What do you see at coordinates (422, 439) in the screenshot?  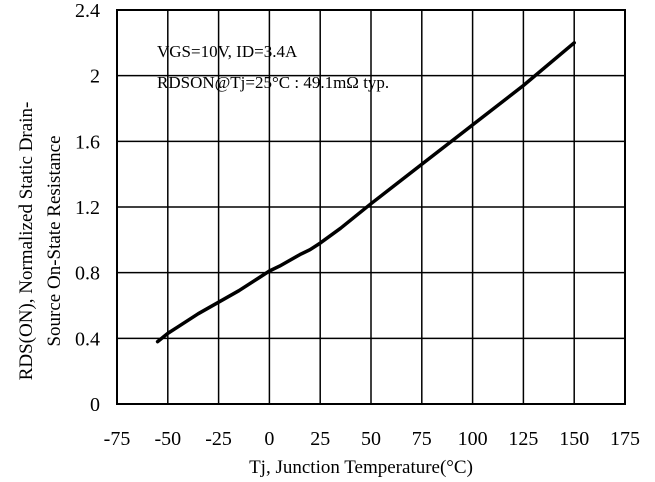 I see `x-tick-label: 75` at bounding box center [422, 439].